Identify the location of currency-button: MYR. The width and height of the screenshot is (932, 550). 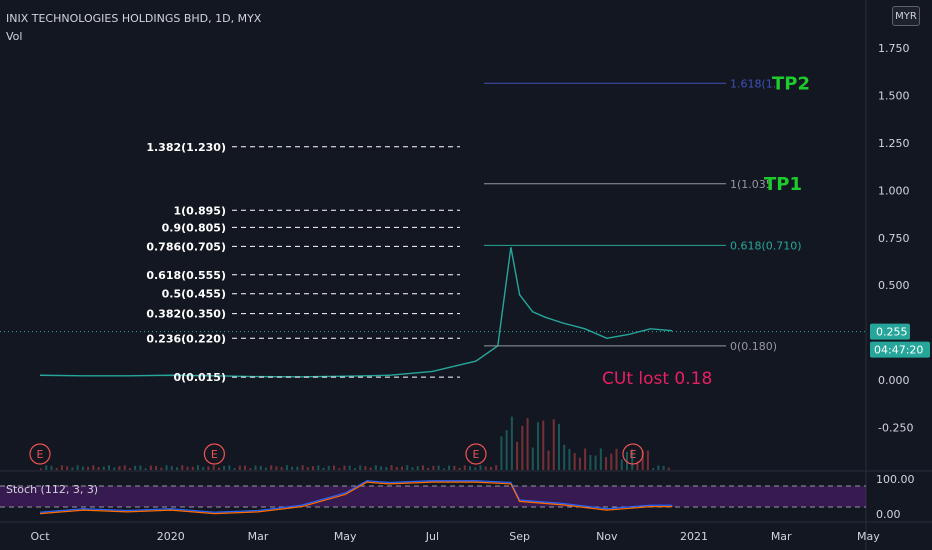
(906, 16).